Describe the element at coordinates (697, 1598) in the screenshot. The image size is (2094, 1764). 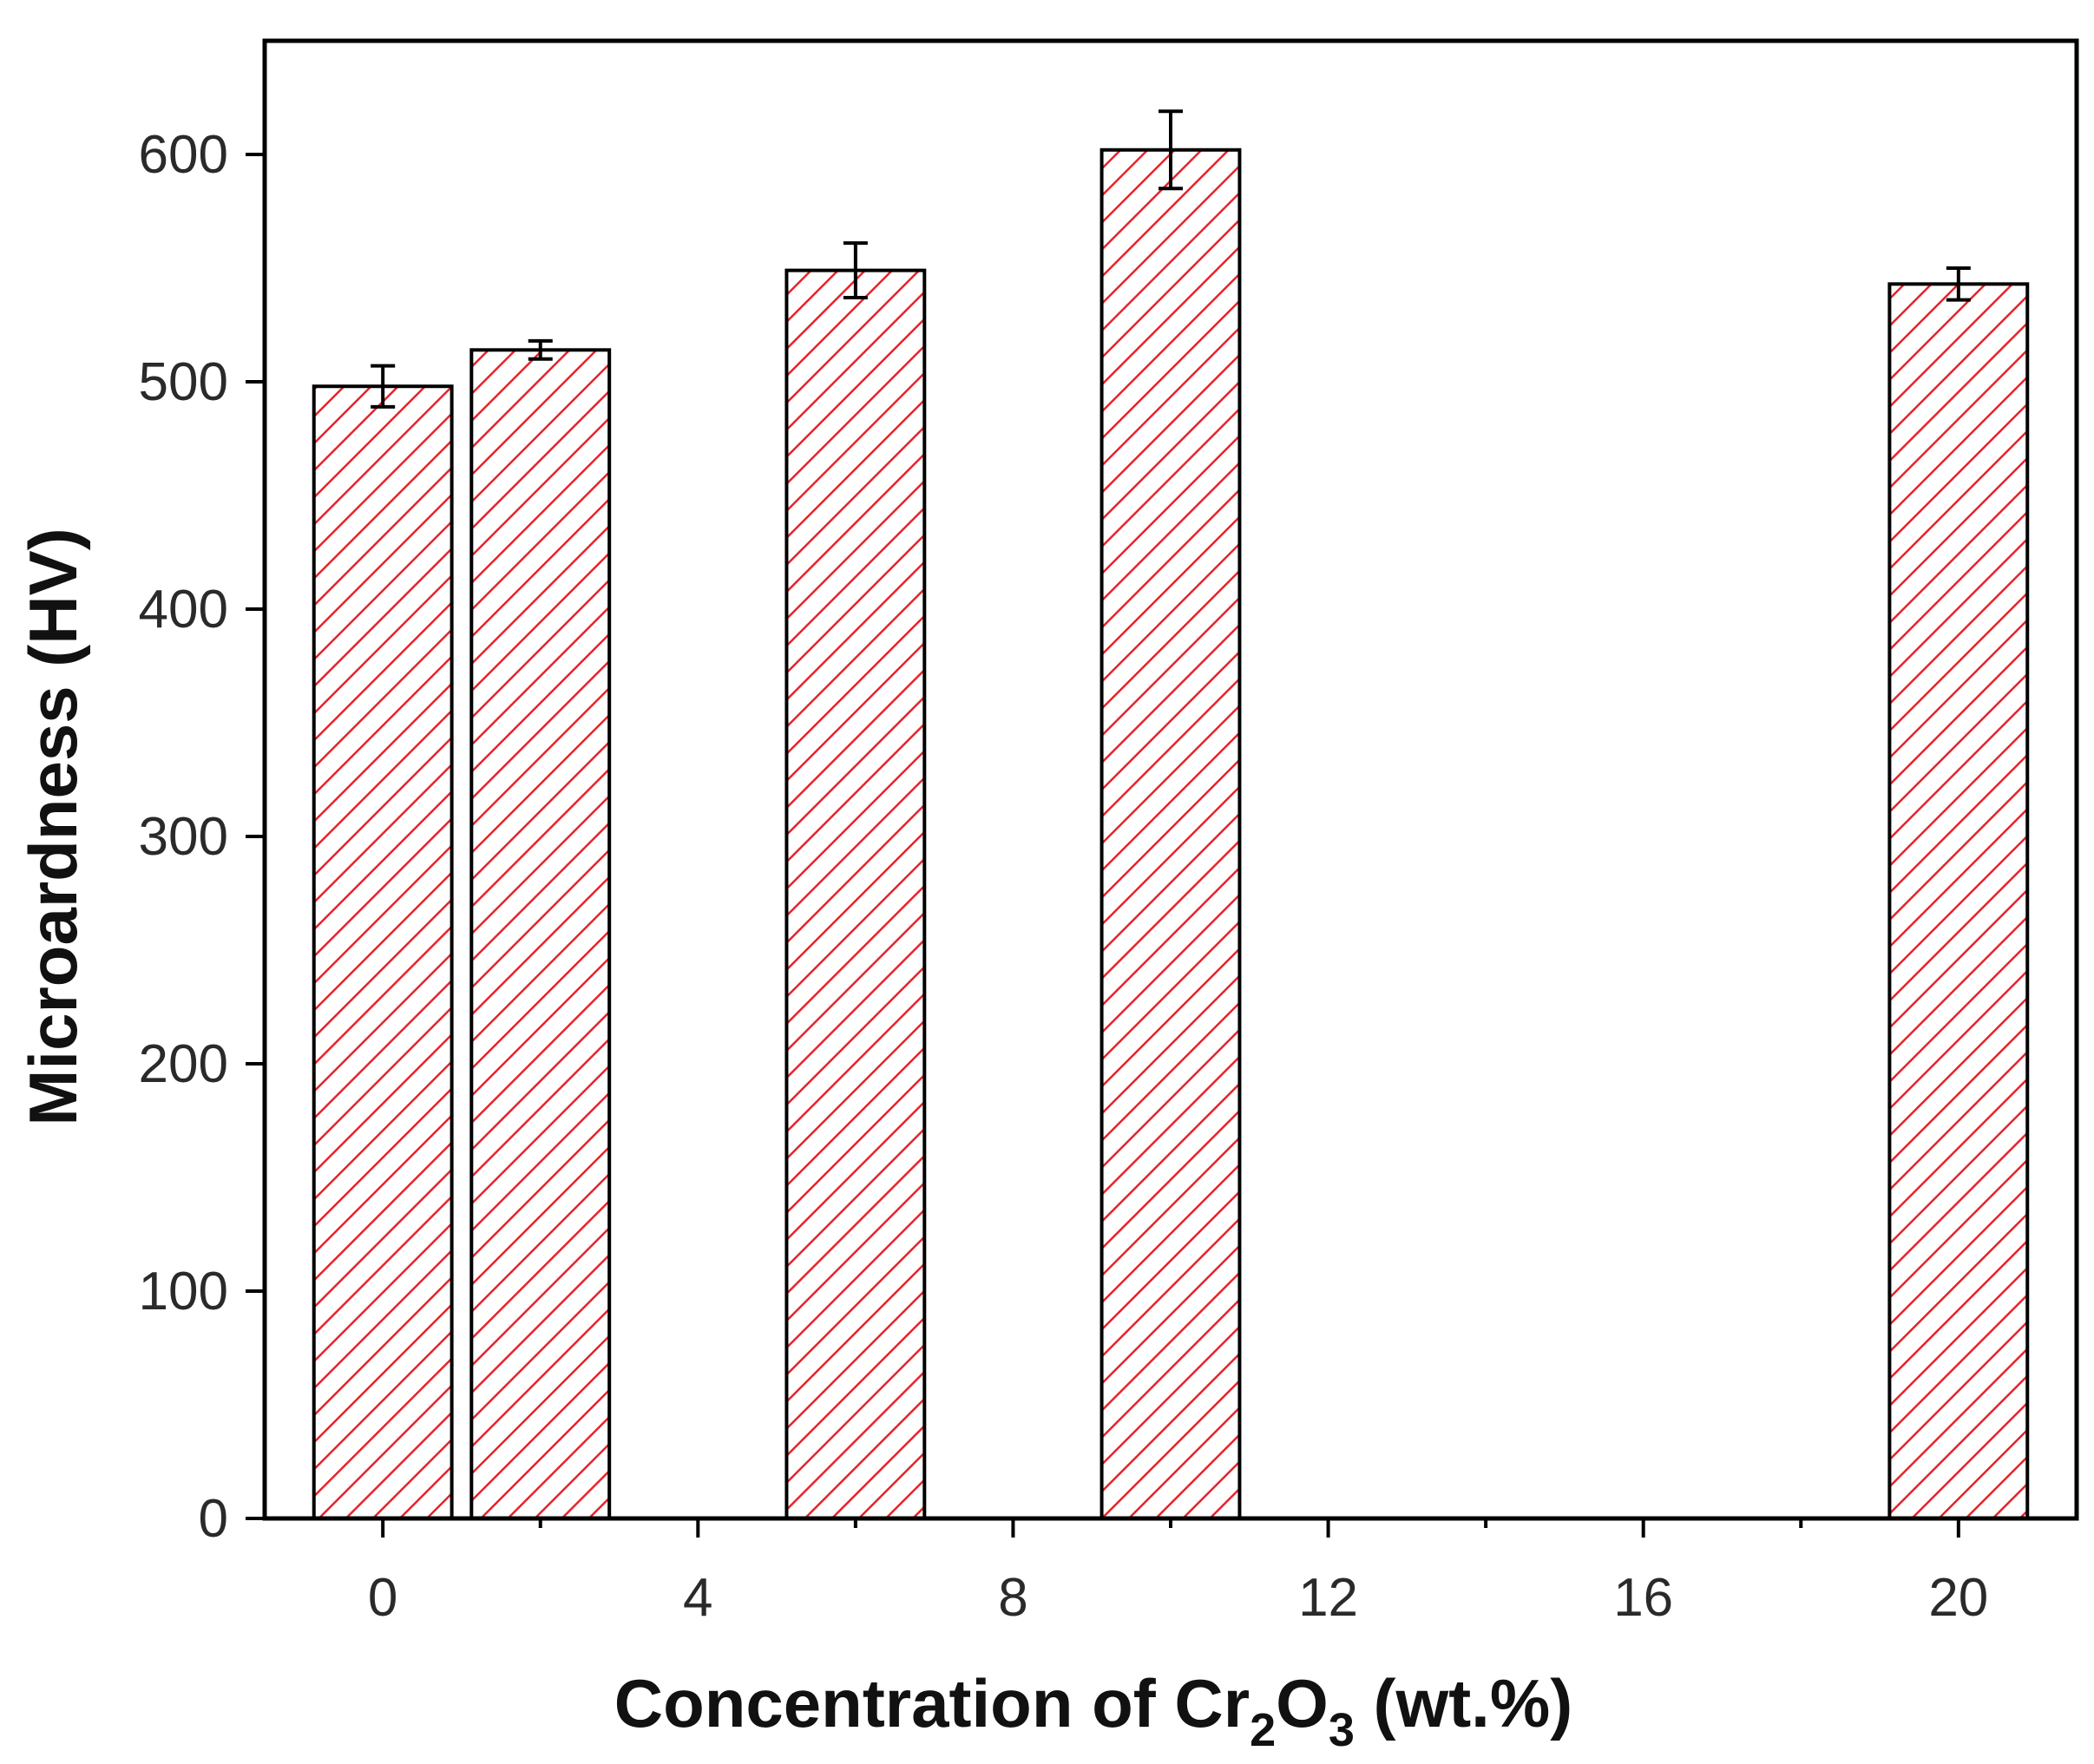
I see `x-tick-label: 4` at that location.